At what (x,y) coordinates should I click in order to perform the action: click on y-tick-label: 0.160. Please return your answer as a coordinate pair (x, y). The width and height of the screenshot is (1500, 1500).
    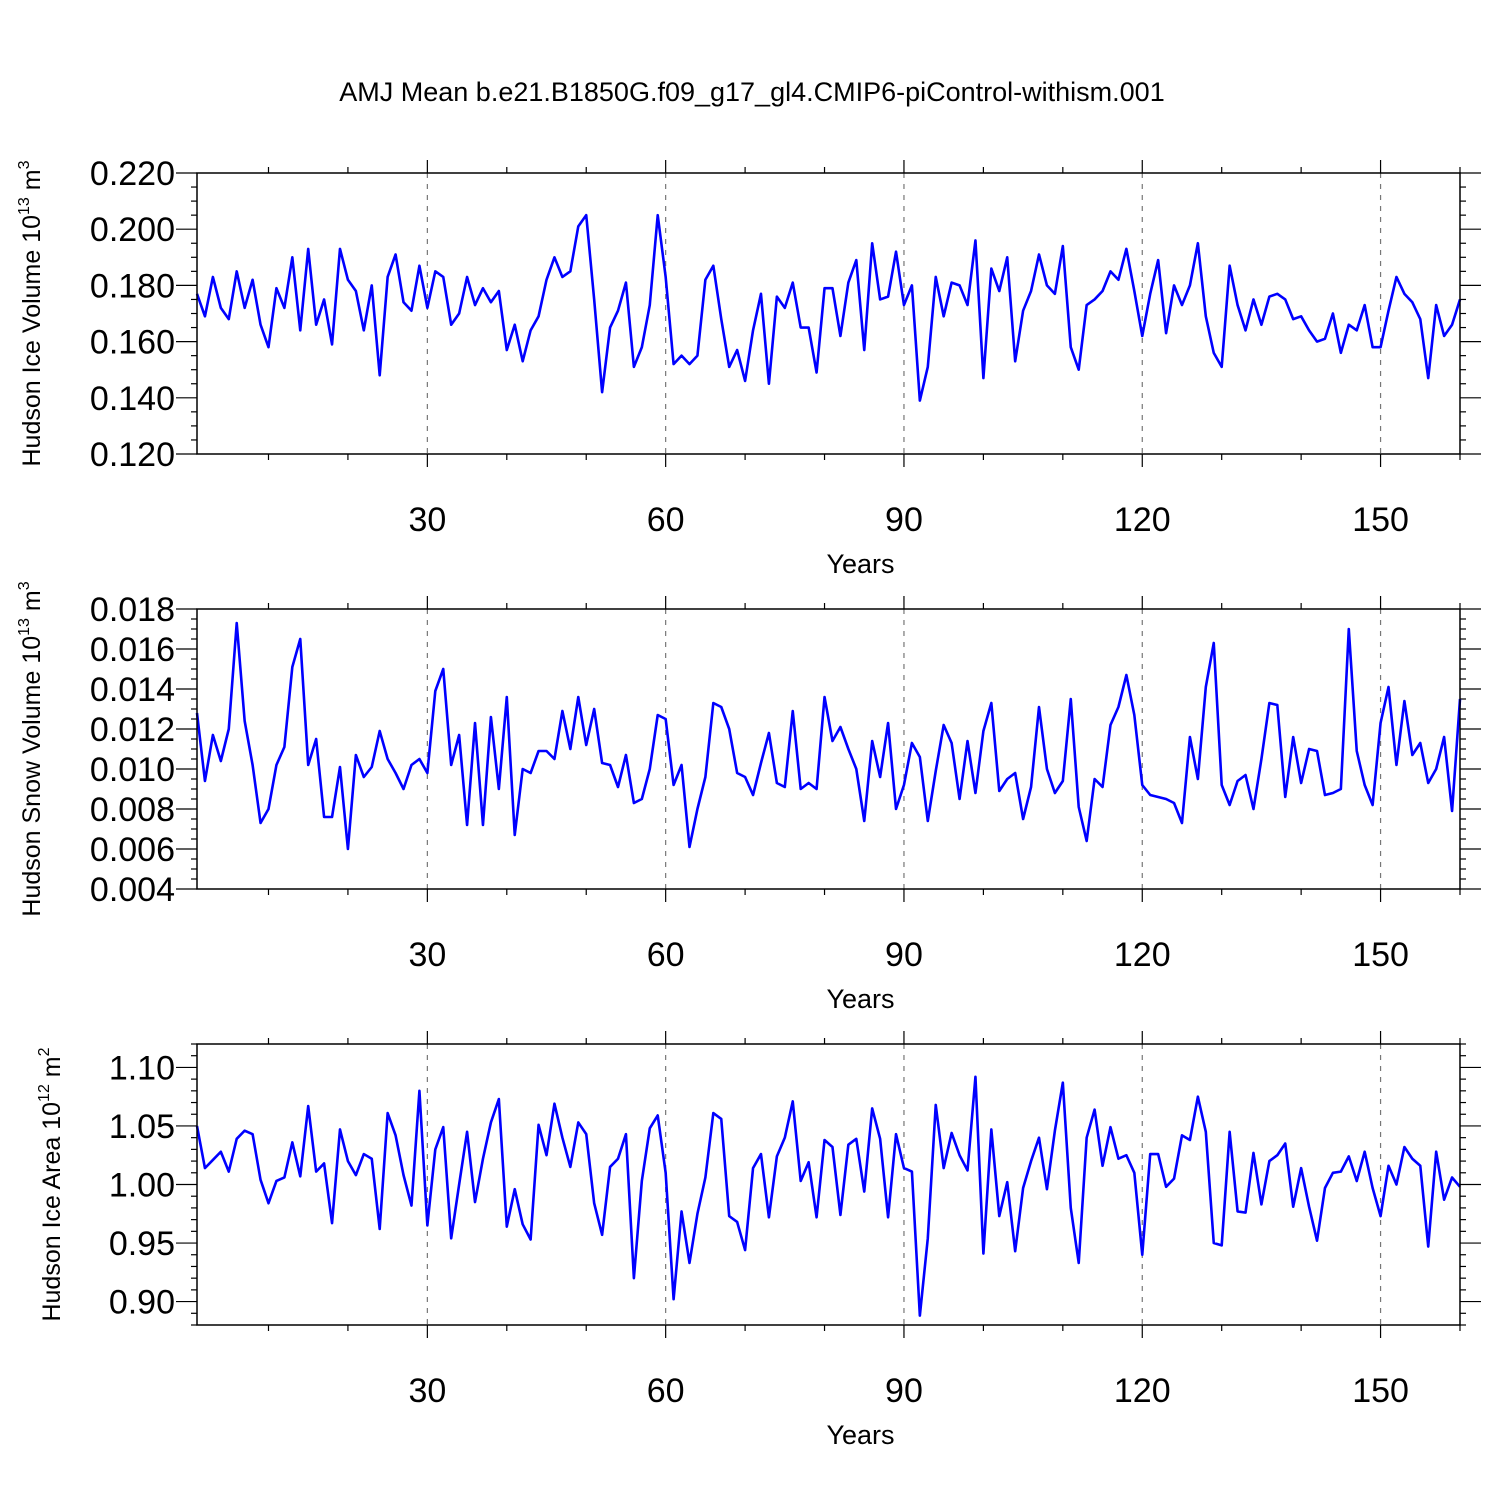
    Looking at the image, I should click on (132, 343).